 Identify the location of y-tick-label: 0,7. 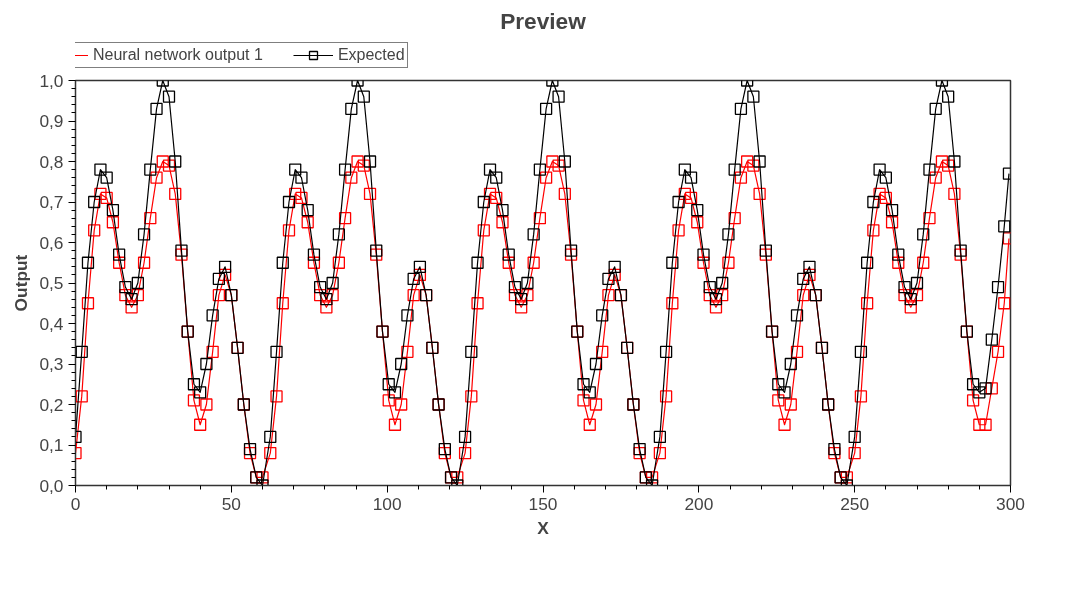
(51, 202).